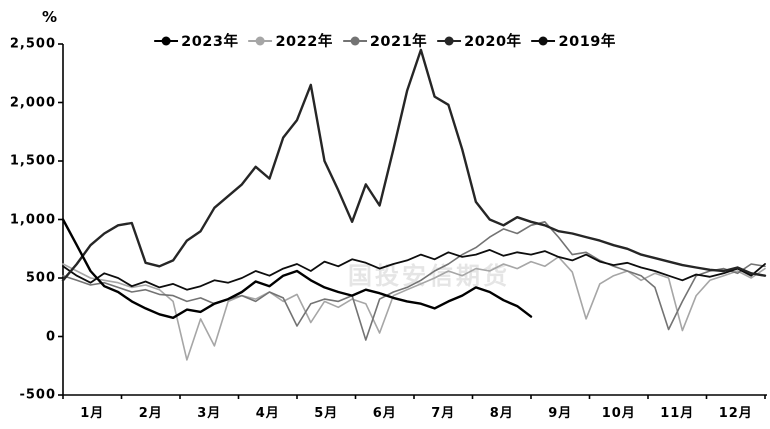 Image resolution: width=770 pixels, height=429 pixels. What do you see at coordinates (493, 42) in the screenshot?
I see `legend-label: 2020年` at bounding box center [493, 42].